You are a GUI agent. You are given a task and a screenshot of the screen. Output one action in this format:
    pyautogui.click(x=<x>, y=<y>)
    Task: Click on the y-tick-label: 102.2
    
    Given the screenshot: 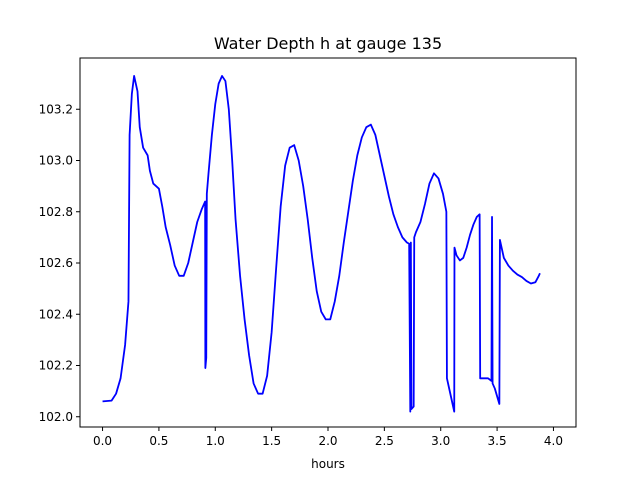 What is the action you would take?
    pyautogui.click(x=56, y=366)
    